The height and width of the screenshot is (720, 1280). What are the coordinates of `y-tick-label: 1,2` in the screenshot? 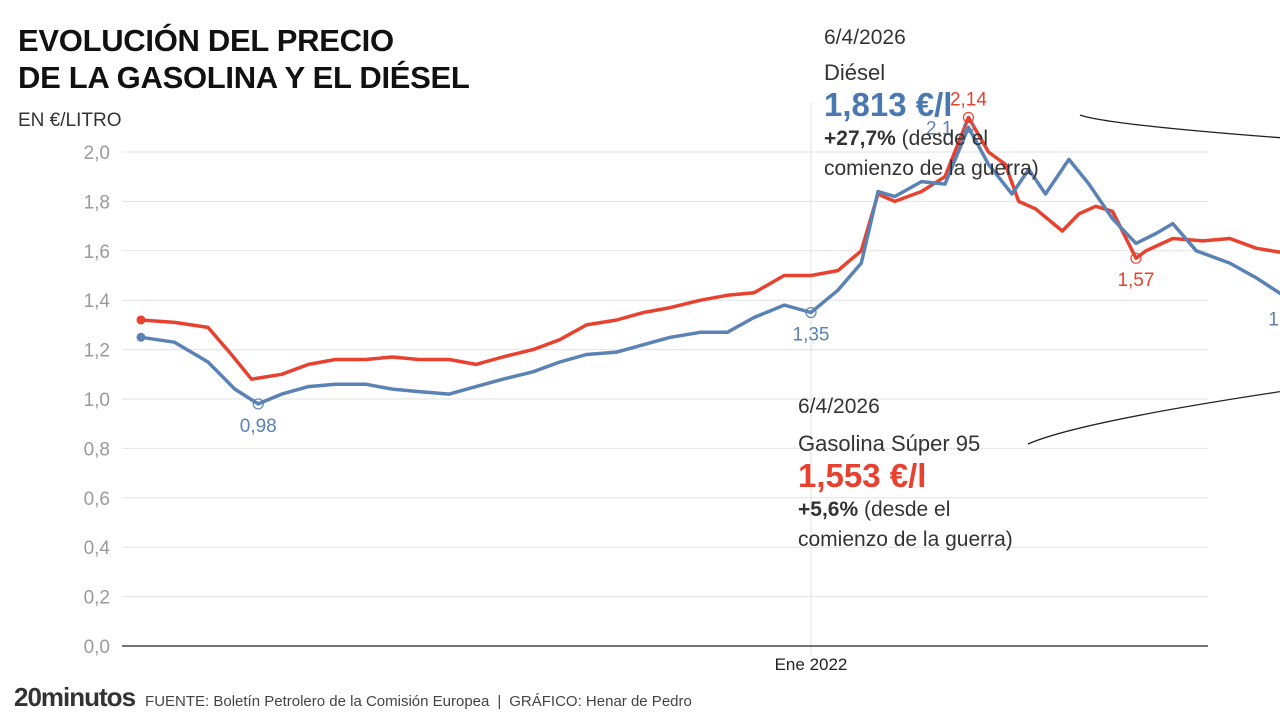 It's located at (97, 351).